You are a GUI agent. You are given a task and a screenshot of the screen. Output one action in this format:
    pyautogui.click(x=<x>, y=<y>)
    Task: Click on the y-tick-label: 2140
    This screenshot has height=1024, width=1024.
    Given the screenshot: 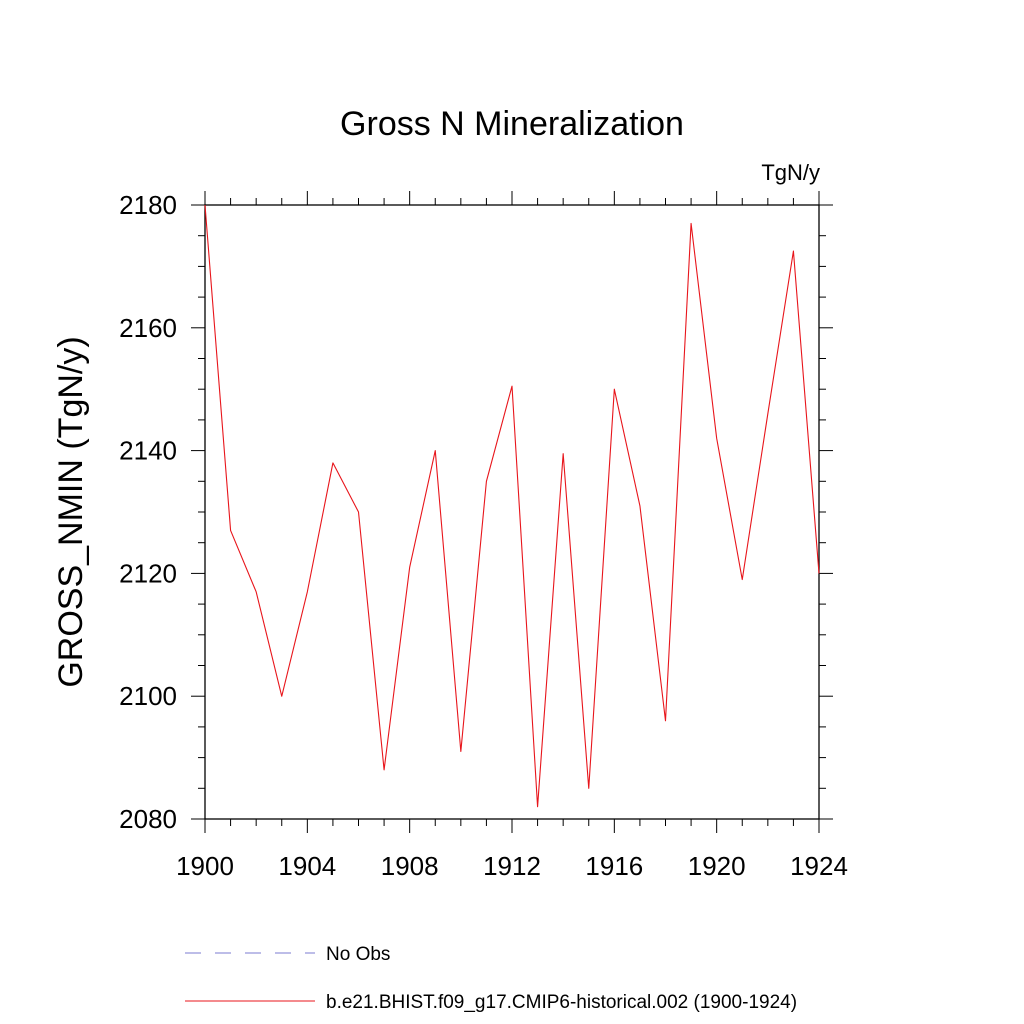 What is the action you would take?
    pyautogui.click(x=148, y=451)
    